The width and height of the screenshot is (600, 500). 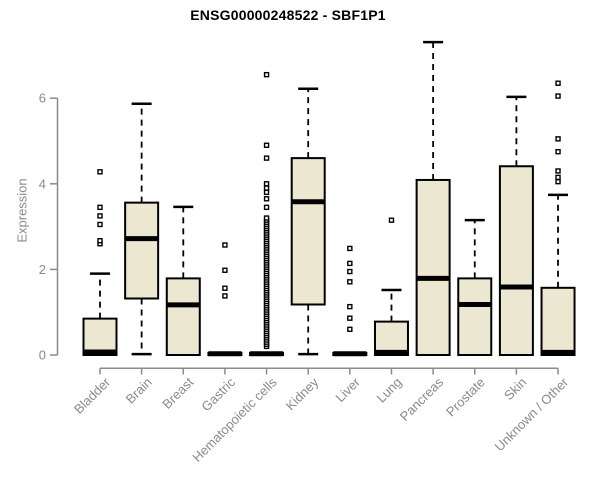 What do you see at coordinates (49, 227) in the screenshot?
I see `y-axis: 0 2 4 6` at bounding box center [49, 227].